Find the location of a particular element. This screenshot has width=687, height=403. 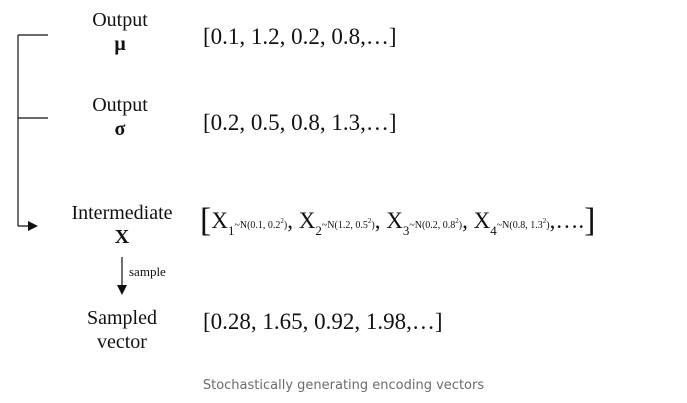

close-bracket: ] is located at coordinates (590, 220).